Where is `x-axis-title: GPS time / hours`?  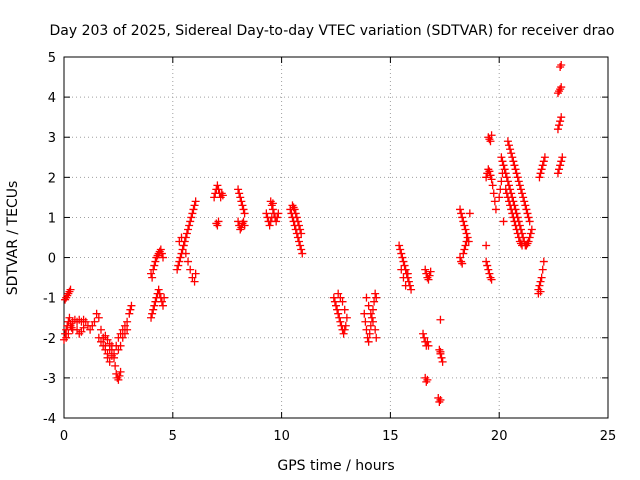
x-axis-title: GPS time / hours is located at coordinates (335, 466).